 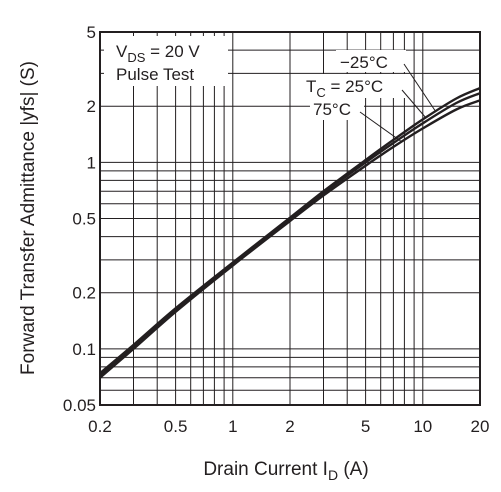 What do you see at coordinates (91, 32) in the screenshot?
I see `y-tick-label: 5` at bounding box center [91, 32].